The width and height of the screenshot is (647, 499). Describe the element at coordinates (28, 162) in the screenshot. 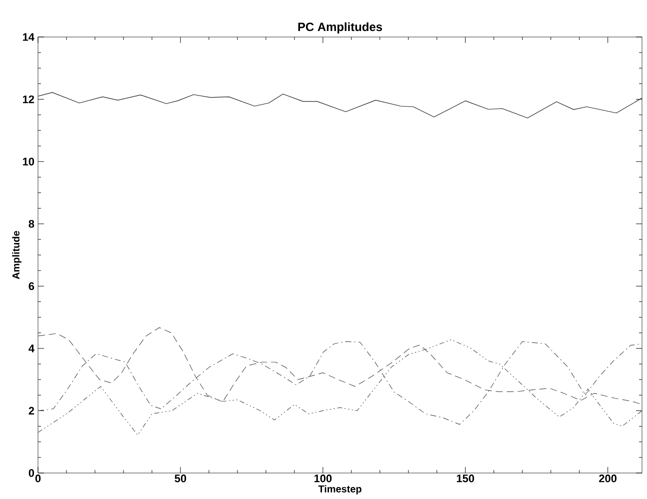

I see `y-tick-label: 10` at that location.